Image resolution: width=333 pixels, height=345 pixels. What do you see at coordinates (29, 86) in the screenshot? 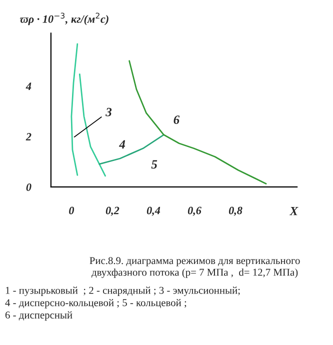
I see `y-tick-label: 4` at bounding box center [29, 86].